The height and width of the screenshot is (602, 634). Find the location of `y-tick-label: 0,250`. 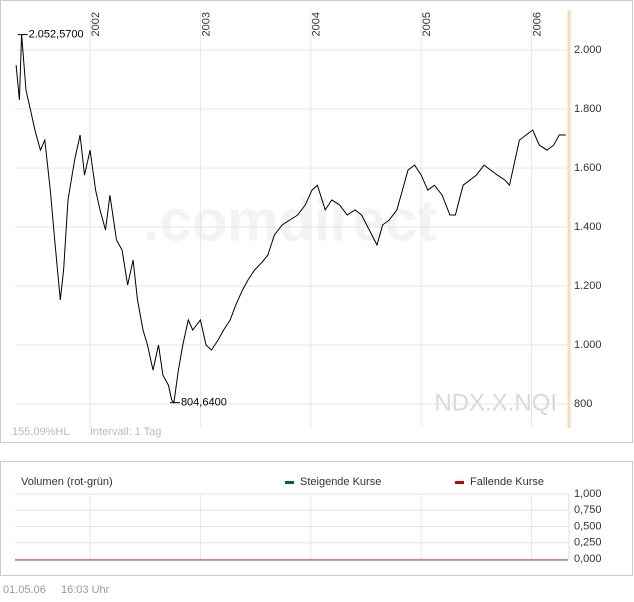

y-tick-label: 0,250 is located at coordinates (588, 543).